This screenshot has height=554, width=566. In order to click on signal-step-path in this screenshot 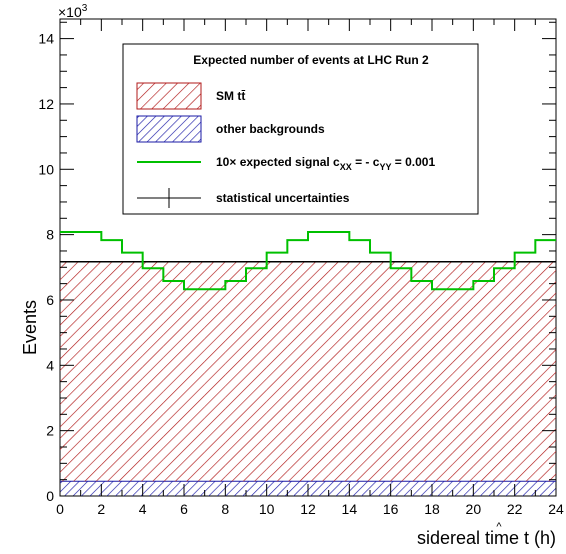, I will do `click(308, 261)`.